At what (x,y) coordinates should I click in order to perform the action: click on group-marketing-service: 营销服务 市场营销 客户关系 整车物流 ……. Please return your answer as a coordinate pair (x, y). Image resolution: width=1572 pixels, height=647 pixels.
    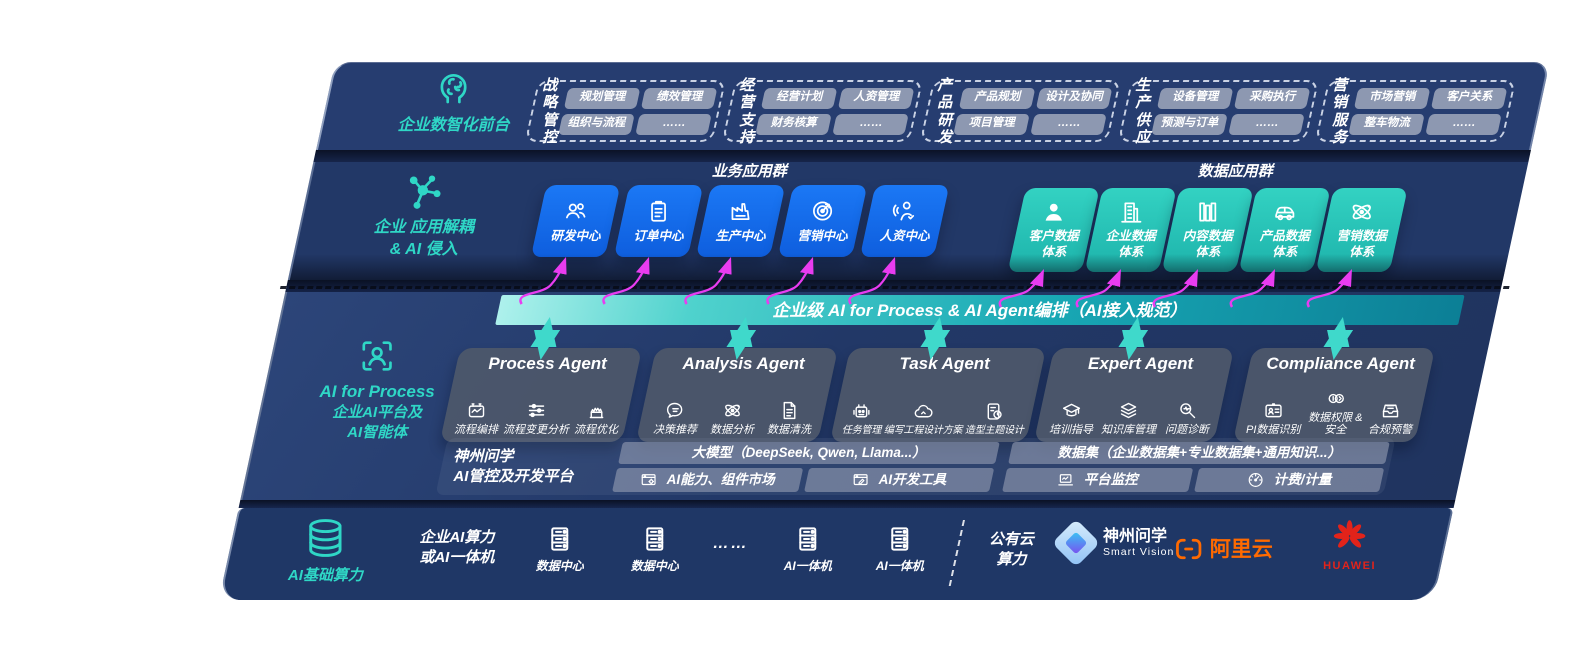
    Looking at the image, I should click on (1415, 111).